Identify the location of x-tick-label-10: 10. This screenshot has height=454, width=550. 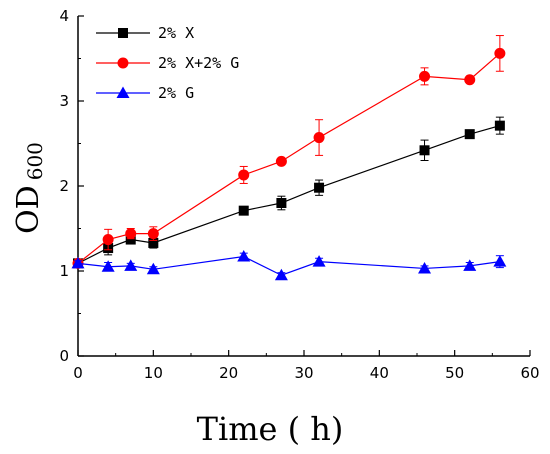
(153, 373).